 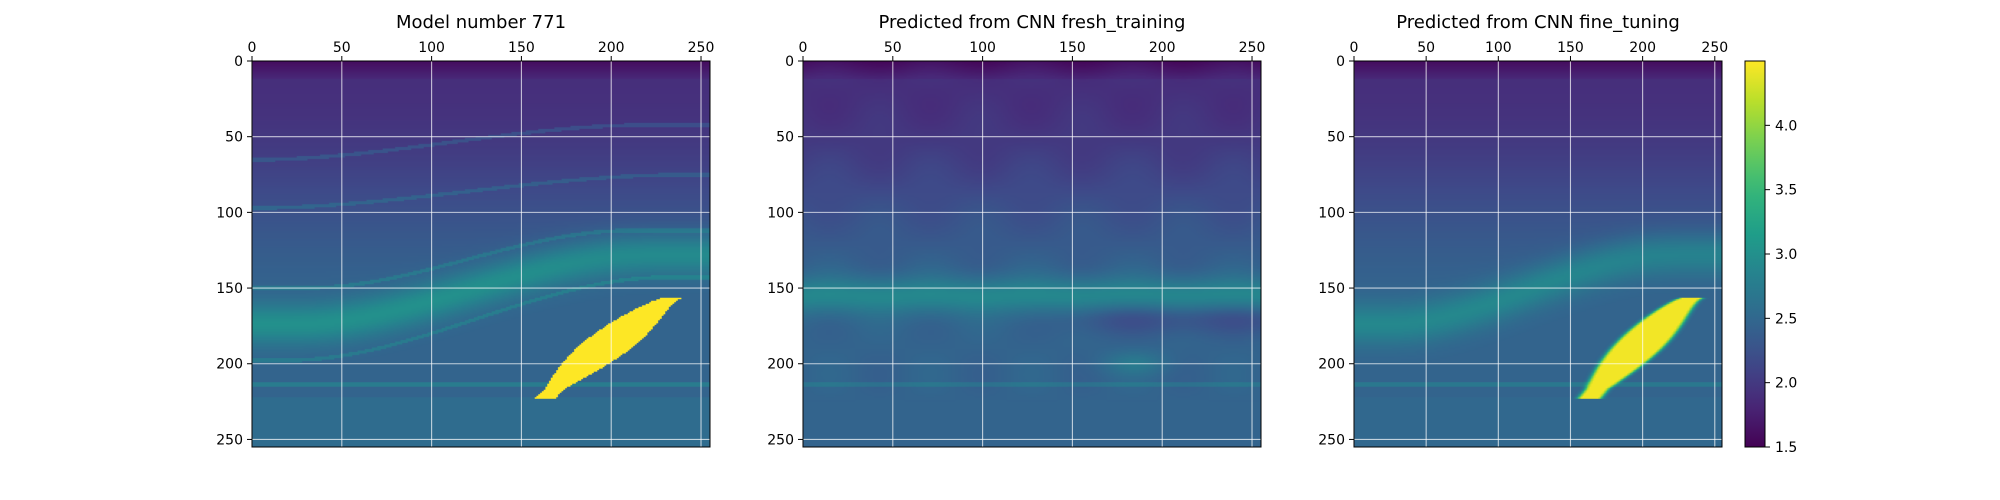 What do you see at coordinates (1538, 22) in the screenshot?
I see `chart-title: Predicted from CNN fine_tuning` at bounding box center [1538, 22].